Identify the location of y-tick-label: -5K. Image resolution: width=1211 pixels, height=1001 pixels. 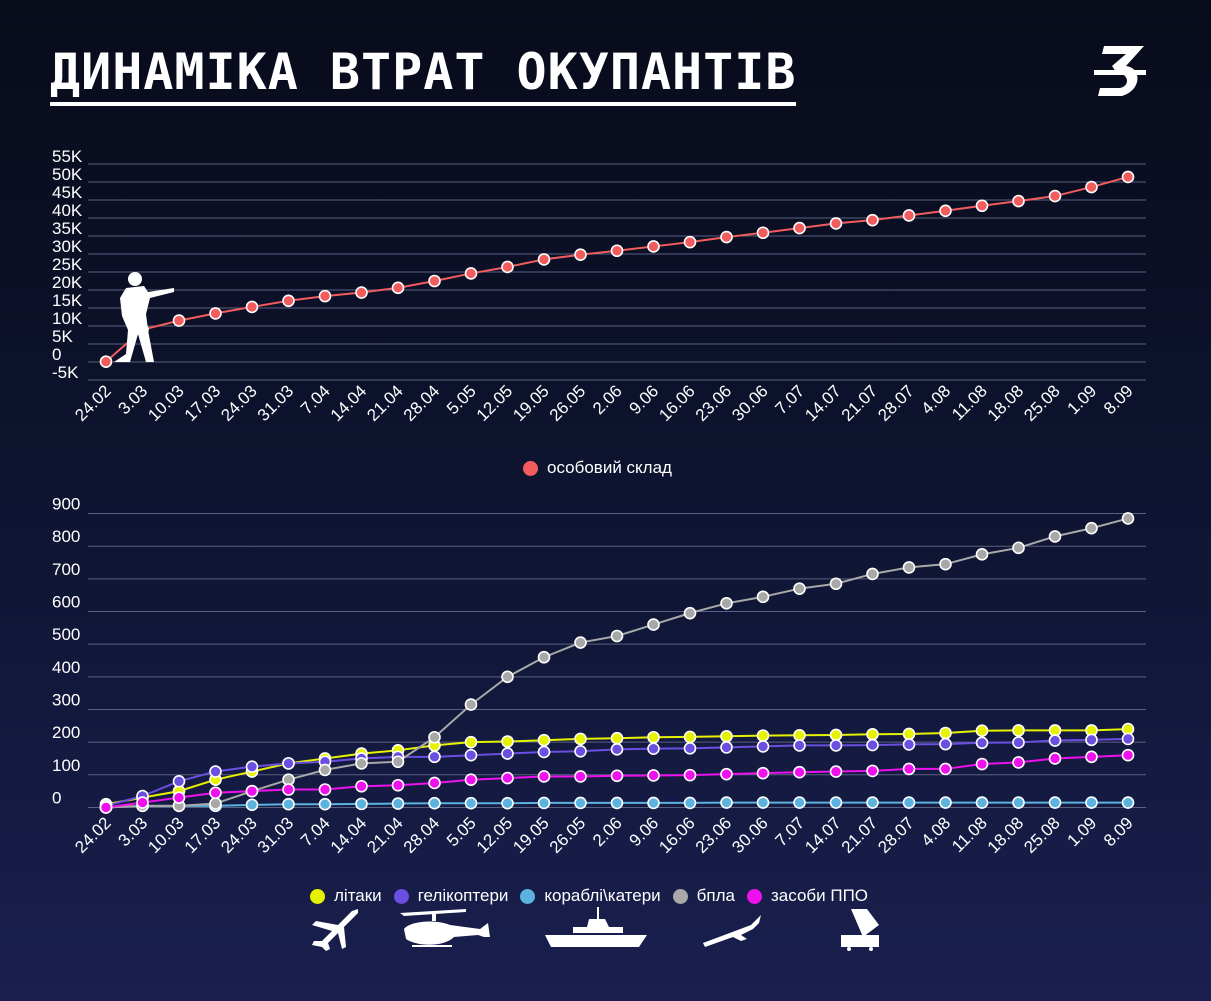
(65, 372).